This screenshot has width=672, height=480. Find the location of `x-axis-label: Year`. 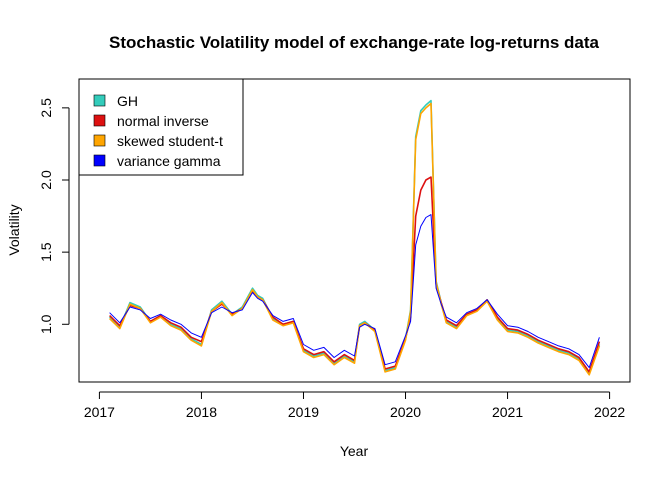

x-axis-label: Year is located at coordinates (354, 451).